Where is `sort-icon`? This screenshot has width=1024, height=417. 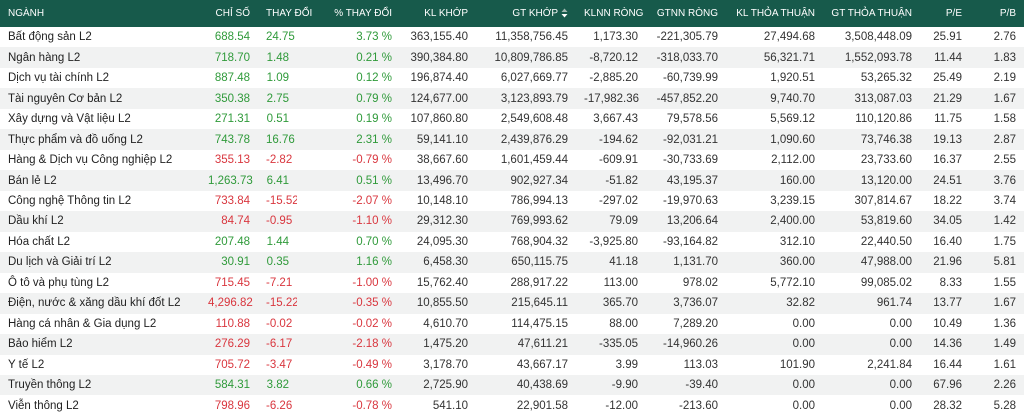 sort-icon is located at coordinates (564, 13).